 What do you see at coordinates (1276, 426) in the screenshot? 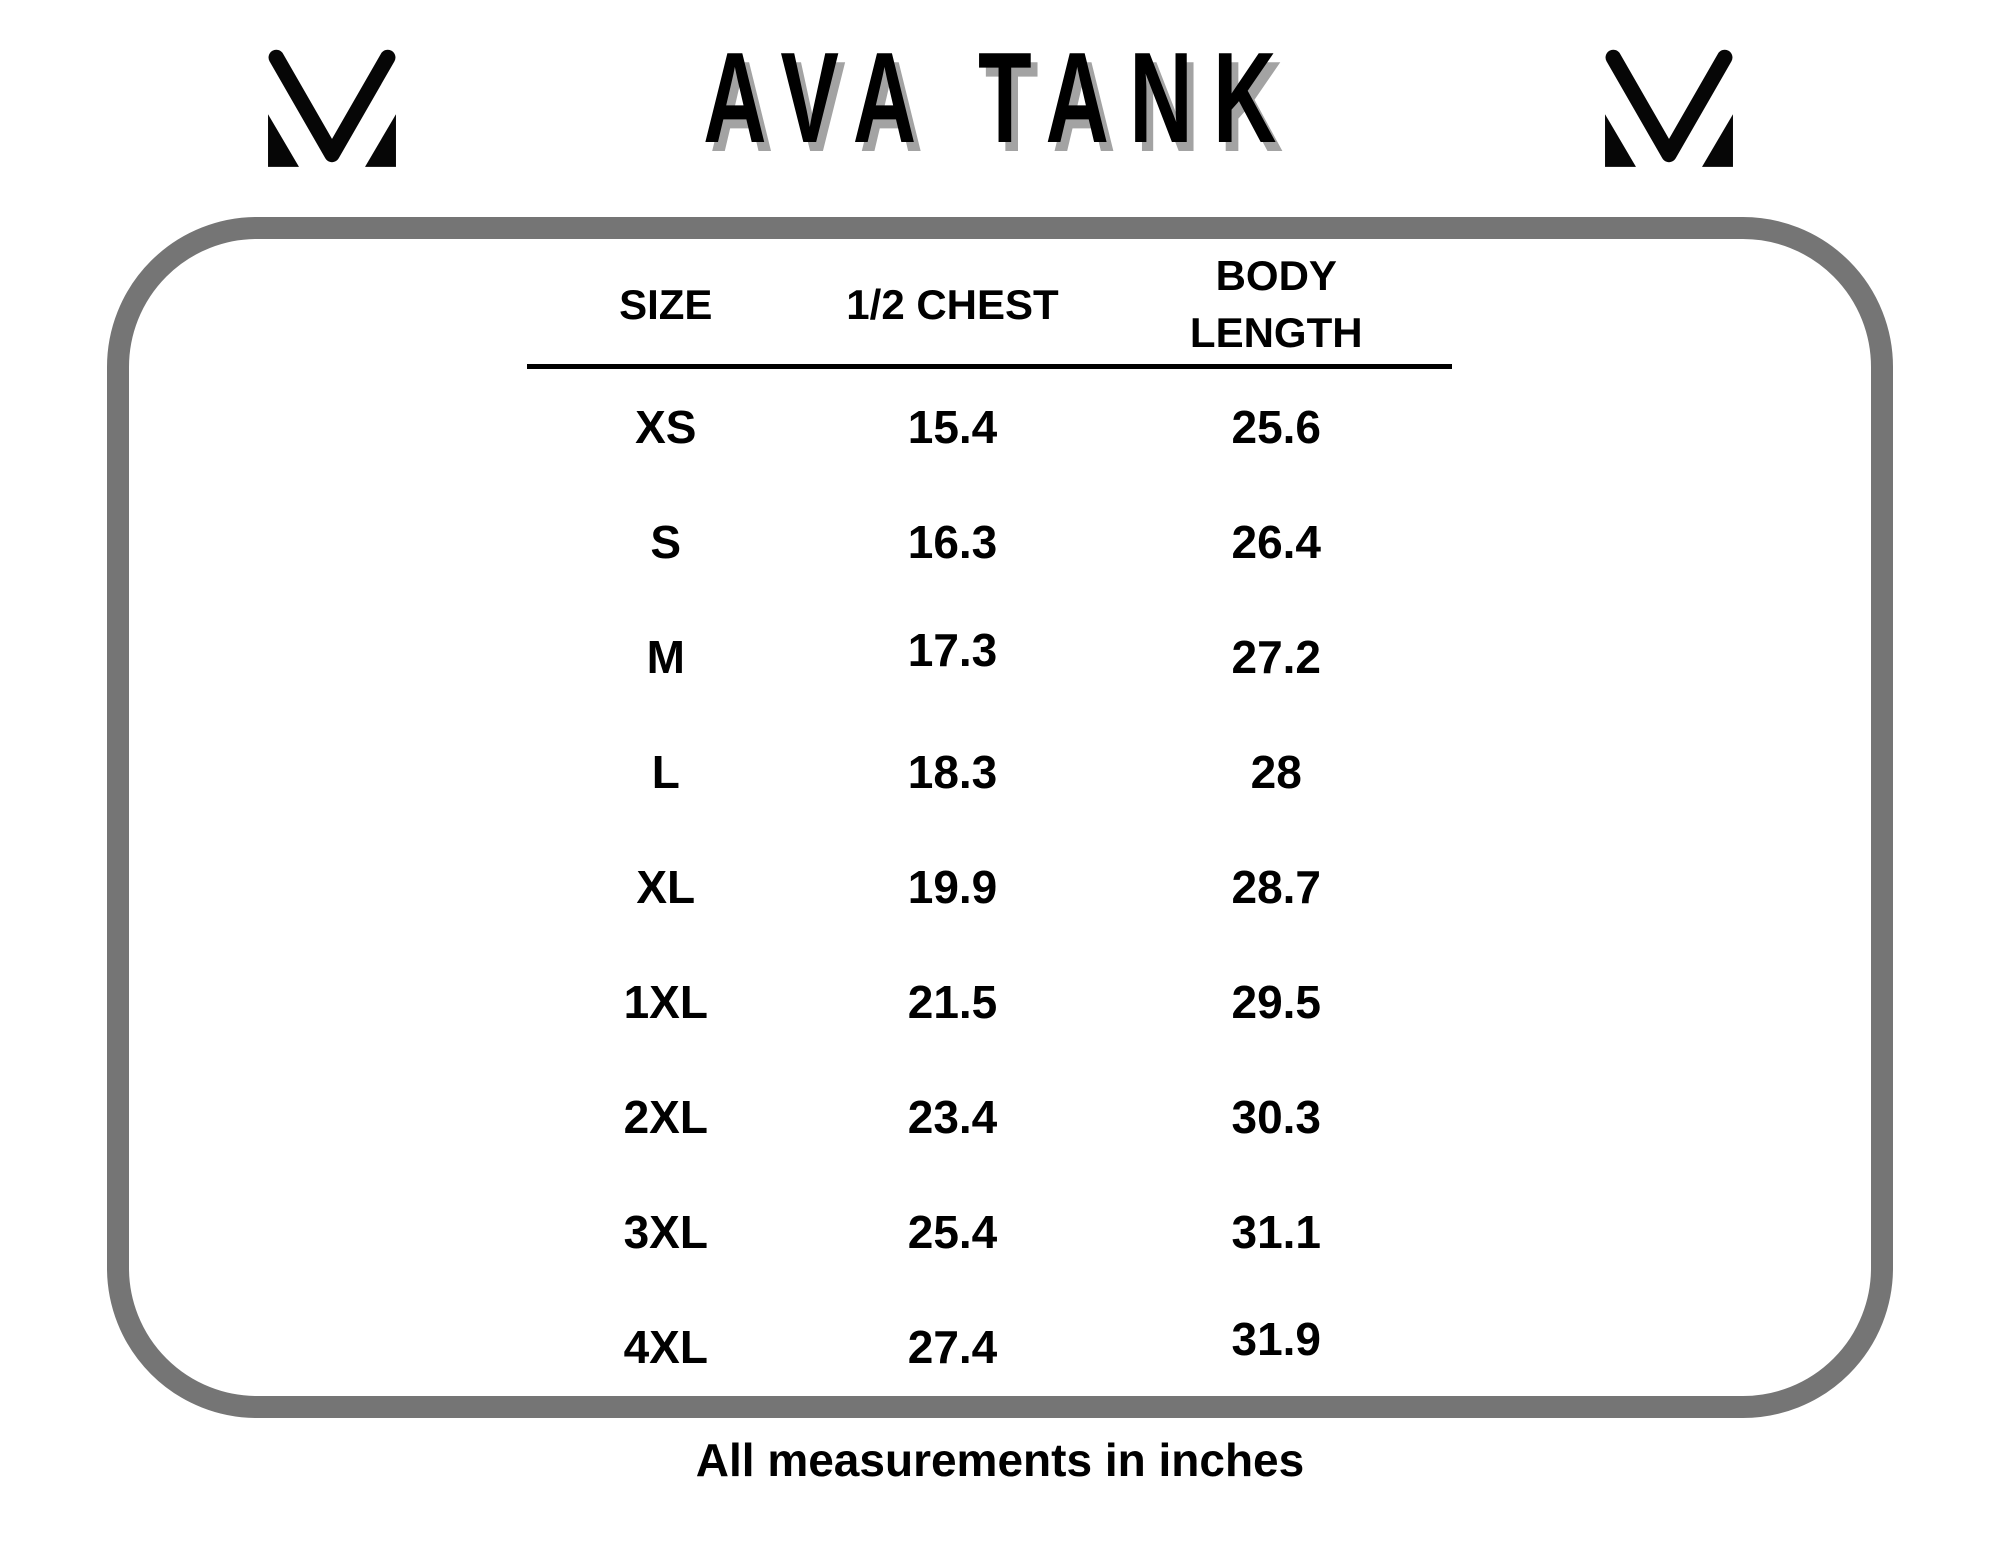
I see `body-length-cell: 25.6` at bounding box center [1276, 426].